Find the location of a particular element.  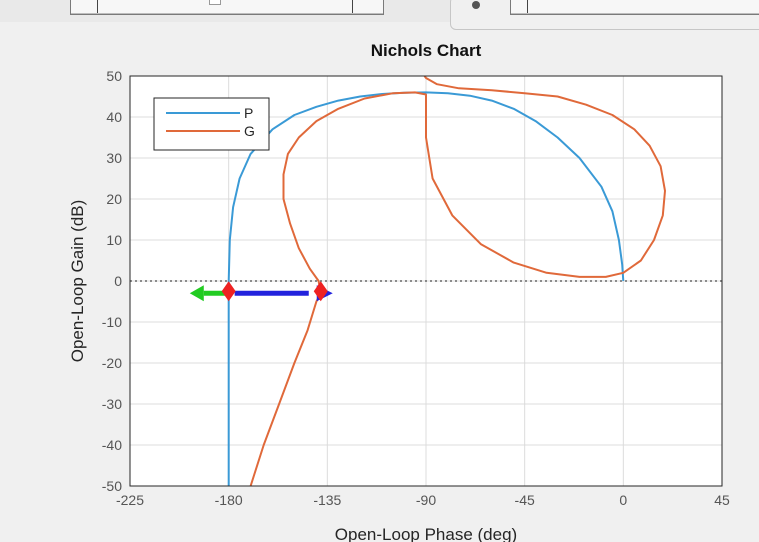

left-control-start is located at coordinates (84, 6).